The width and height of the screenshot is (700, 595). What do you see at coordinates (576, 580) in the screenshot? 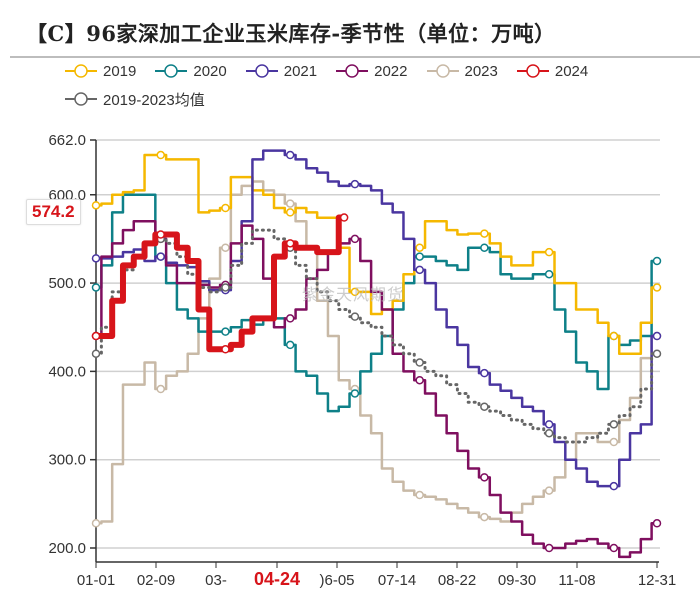
I see `x-tick-label: 11-08` at bounding box center [576, 580].